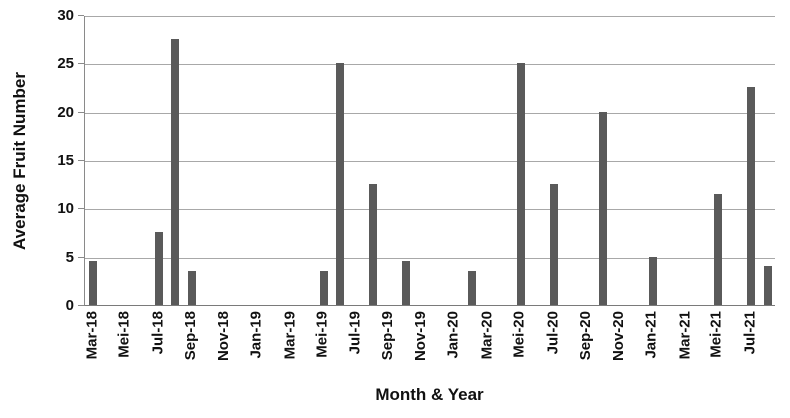 The image size is (790, 418). I want to click on x-tick-label-Mar-18: Mar-18, so click(91, 335).